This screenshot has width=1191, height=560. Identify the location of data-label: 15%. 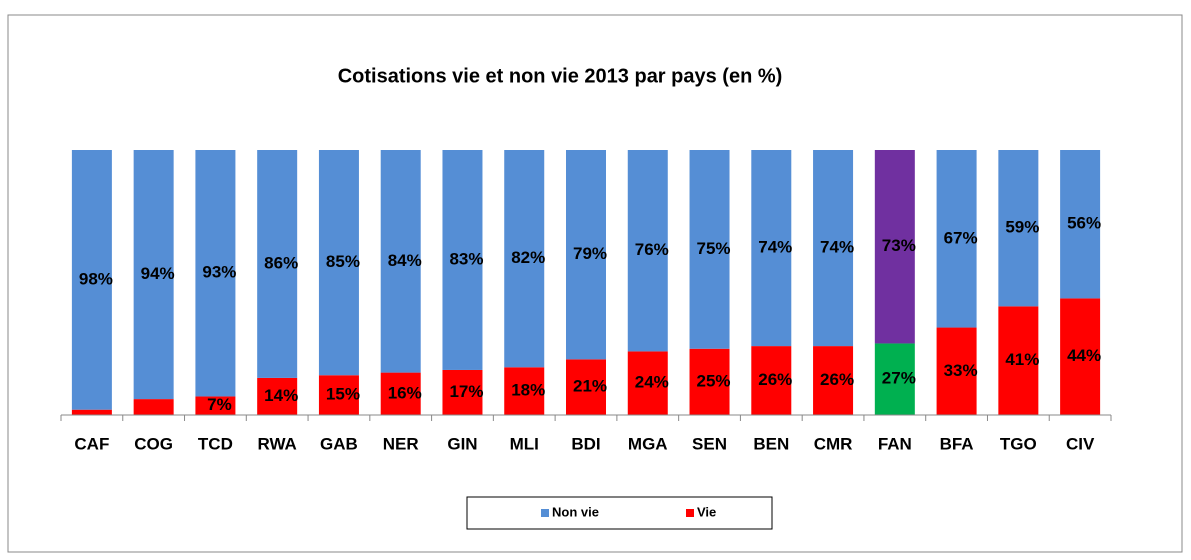
(343, 394).